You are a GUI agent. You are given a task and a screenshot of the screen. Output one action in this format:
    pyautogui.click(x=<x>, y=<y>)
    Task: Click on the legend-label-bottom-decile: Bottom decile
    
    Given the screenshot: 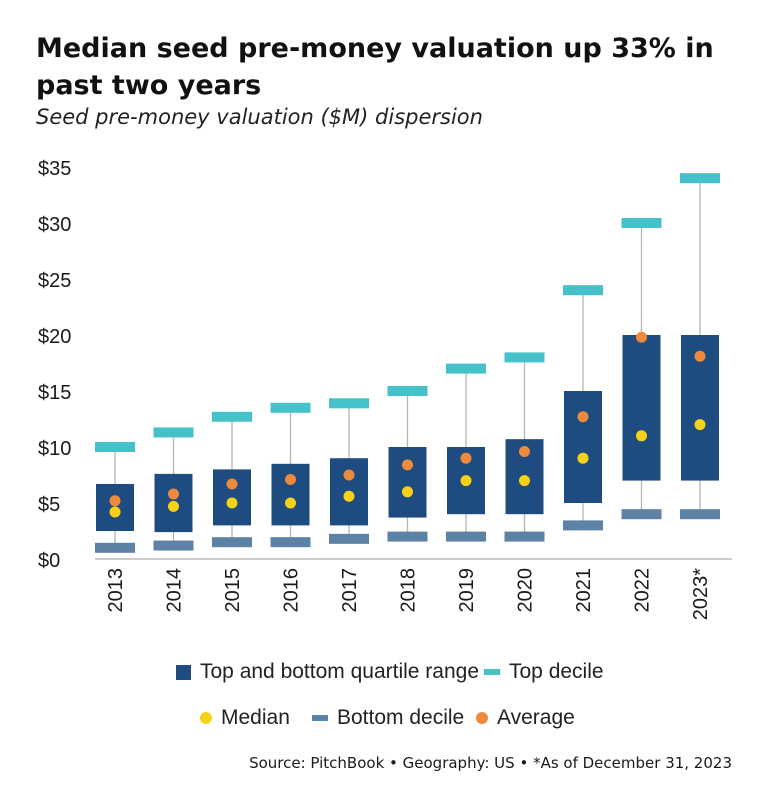 What is the action you would take?
    pyautogui.click(x=401, y=717)
    